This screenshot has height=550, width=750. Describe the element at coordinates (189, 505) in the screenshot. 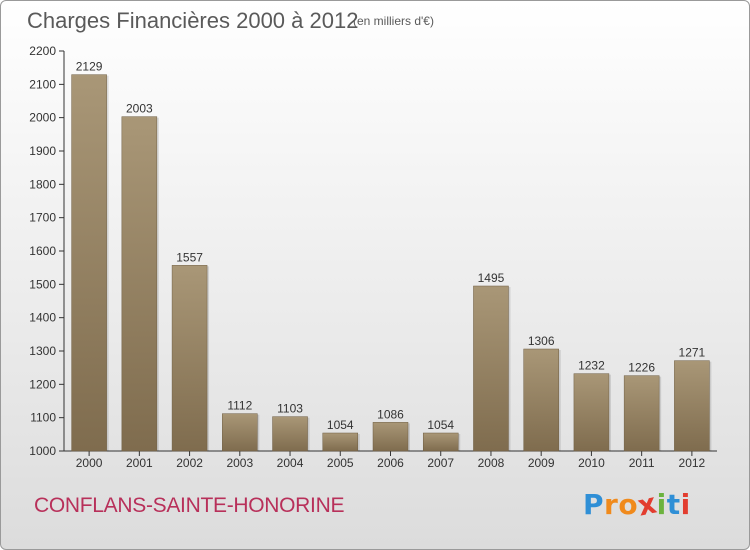

I see `commune-name: CONFLANS-SAINTE-HONORINE` at that location.